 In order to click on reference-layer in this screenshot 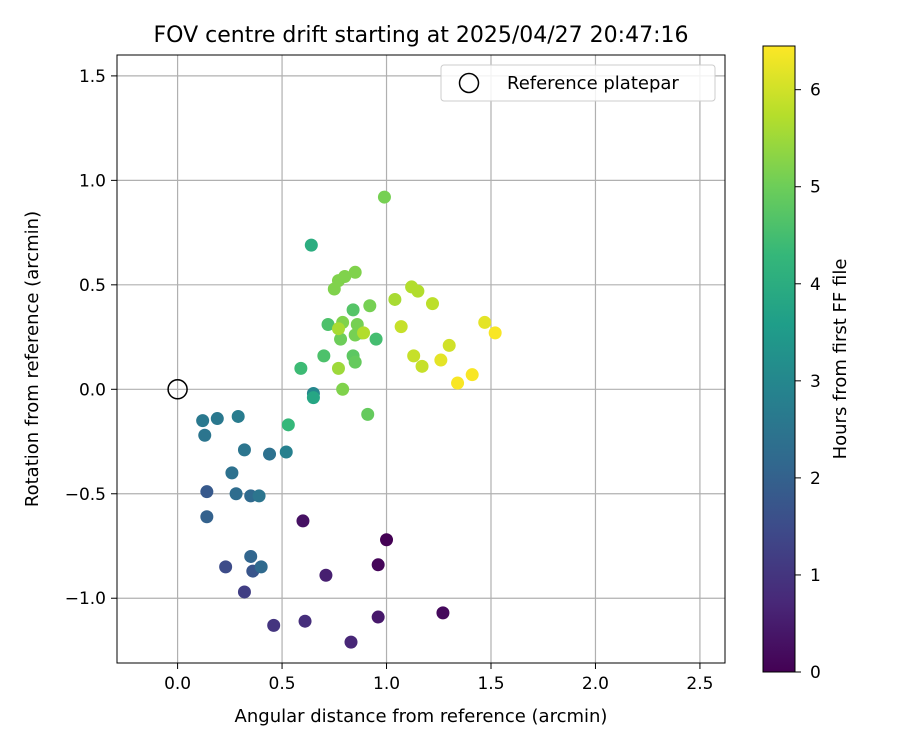, I will do `click(177, 389)`.